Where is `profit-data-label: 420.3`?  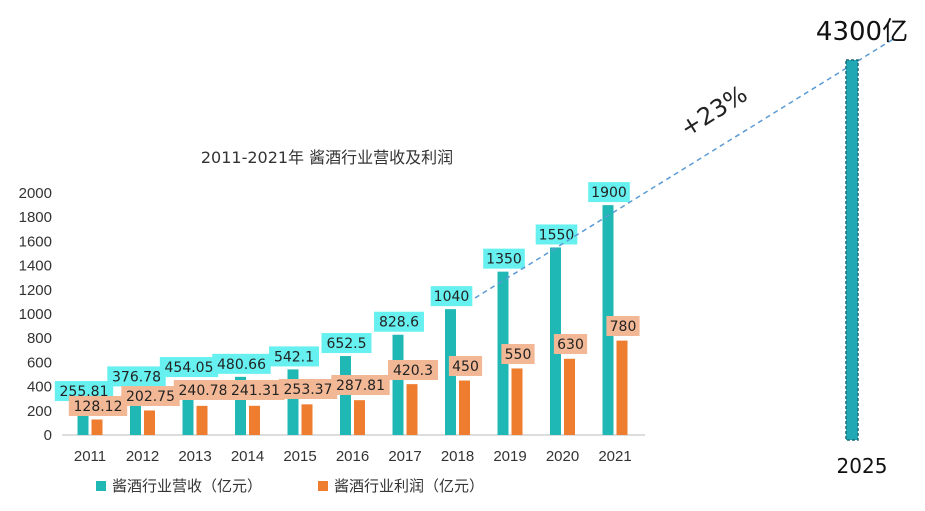 profit-data-label: 420.3 is located at coordinates (413, 371).